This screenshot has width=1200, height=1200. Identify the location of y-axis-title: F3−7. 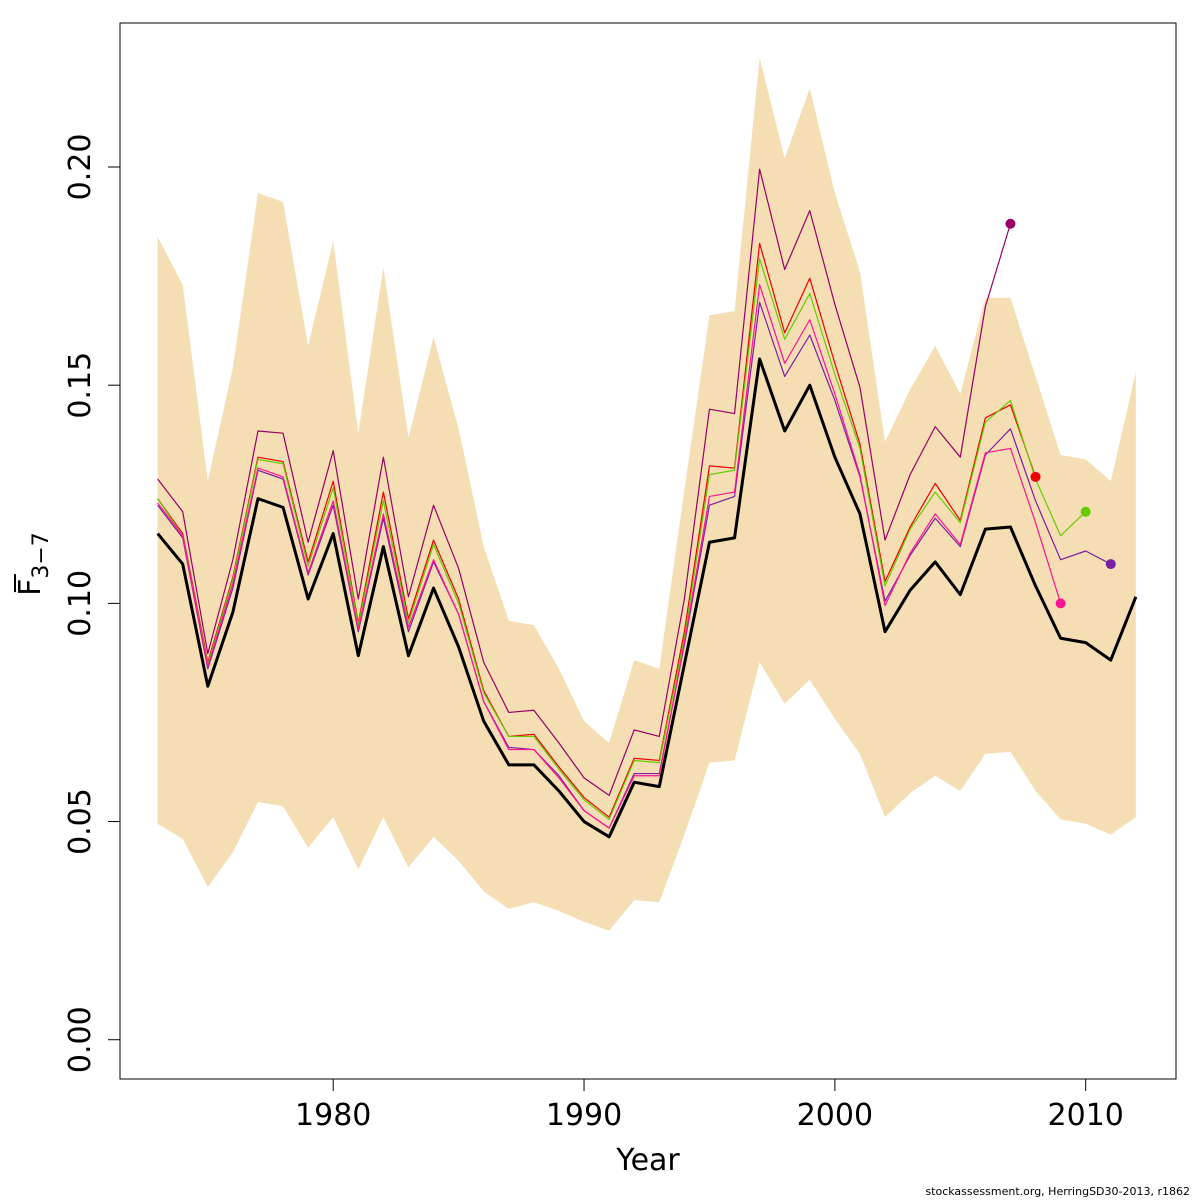
(33, 564).